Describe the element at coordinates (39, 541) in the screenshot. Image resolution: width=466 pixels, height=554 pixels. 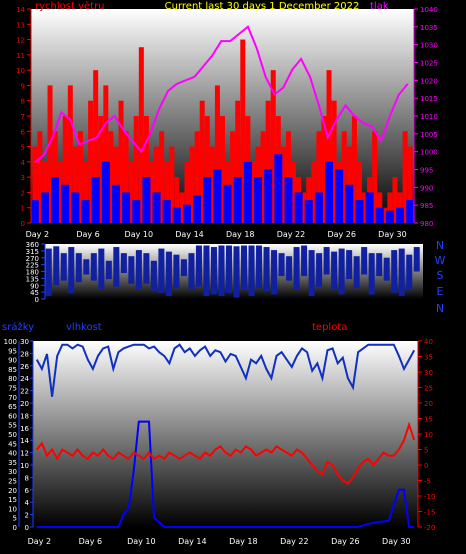
I see `bottom-x-axis-tick-label: Day 2` at that location.